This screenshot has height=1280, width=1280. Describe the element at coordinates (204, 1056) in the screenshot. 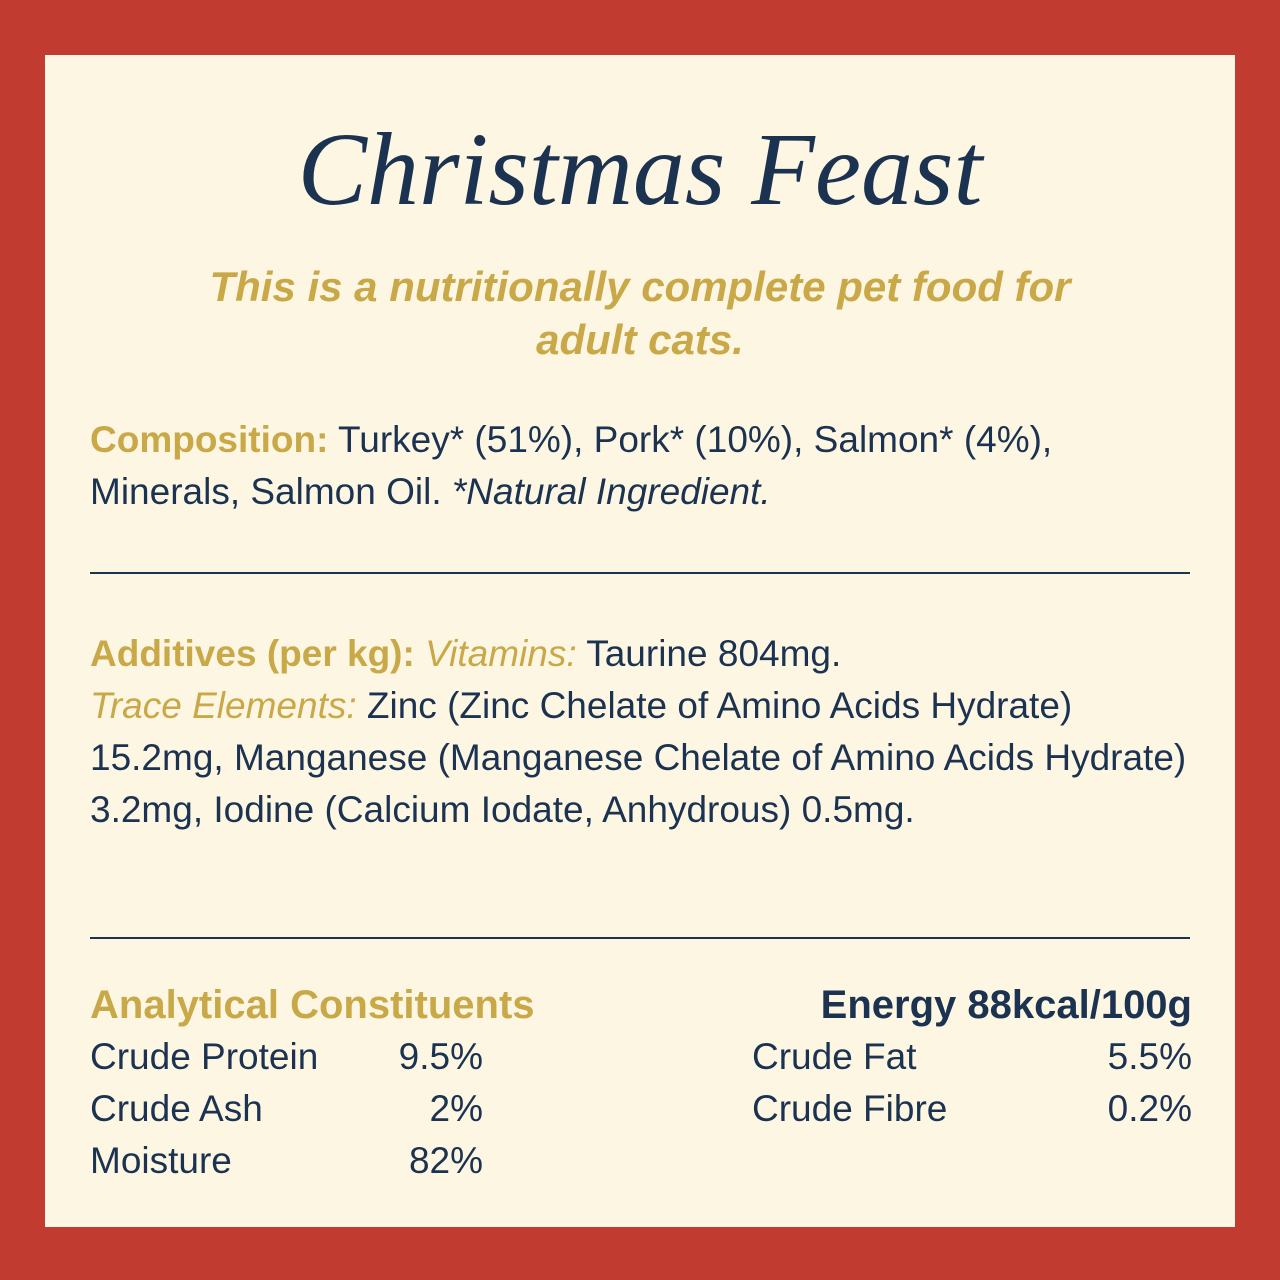

I see `constituent-name: Crude Protein` at that location.